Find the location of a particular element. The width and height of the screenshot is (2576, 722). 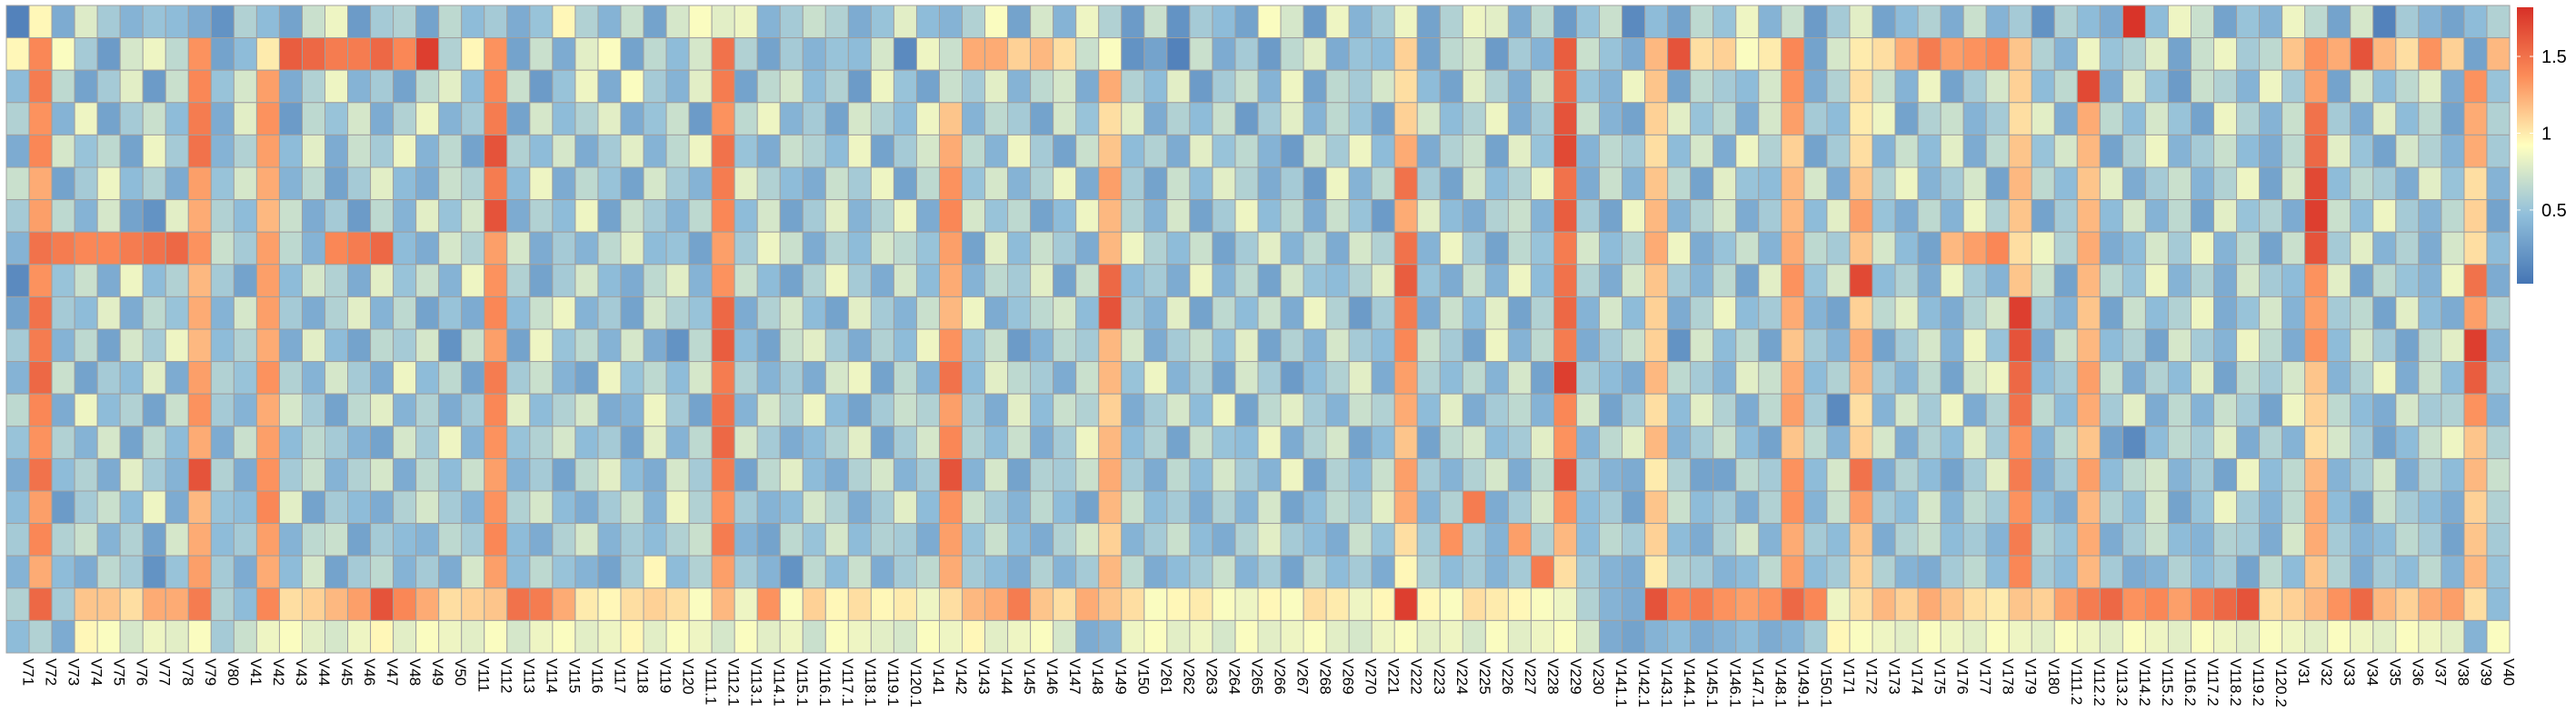

column-label: V147 is located at coordinates (1074, 676).